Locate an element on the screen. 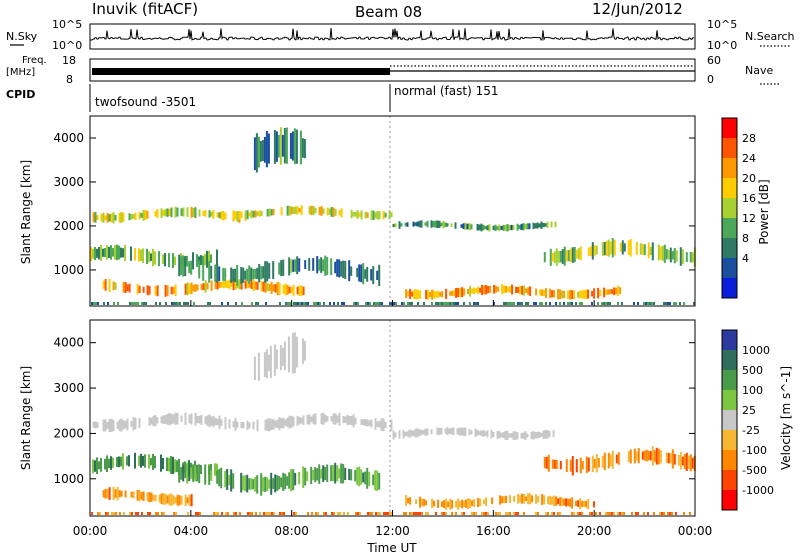 Image resolution: width=800 pixels, height=554 pixels. power-colorbar-tick-label: 20 is located at coordinates (749, 178).